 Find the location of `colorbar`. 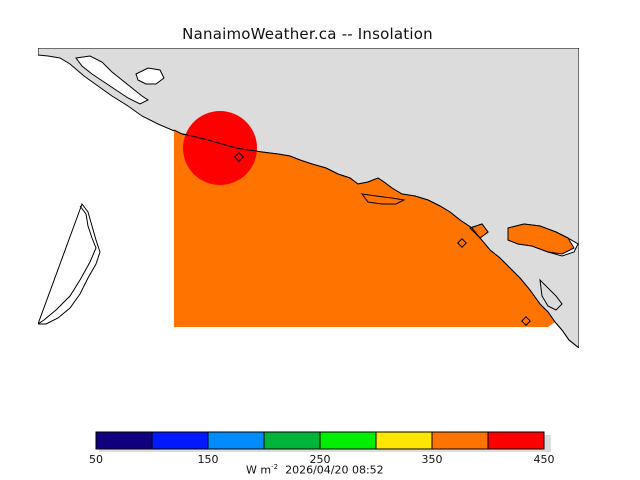

colorbar is located at coordinates (323, 441).